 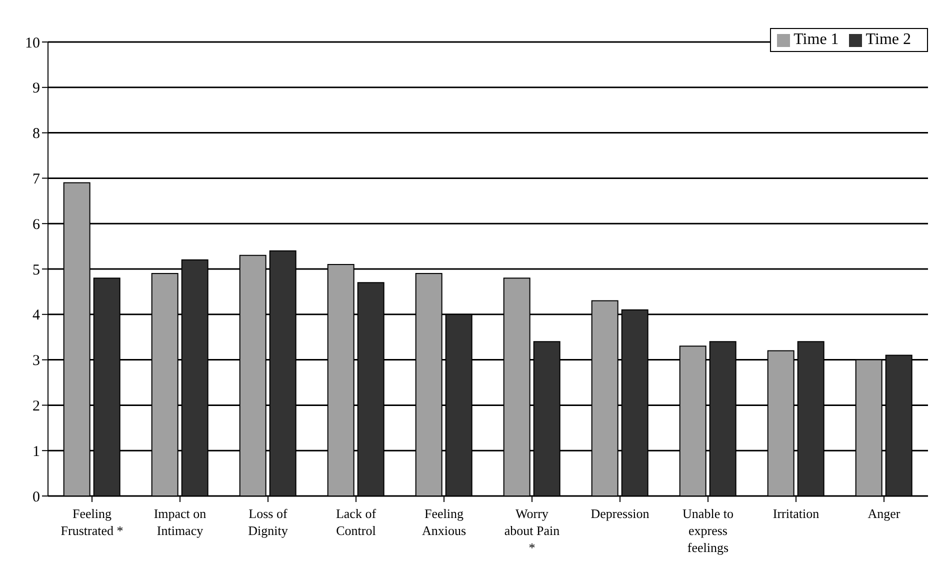 What do you see at coordinates (36, 361) in the screenshot?
I see `y-tick-label: 3` at bounding box center [36, 361].